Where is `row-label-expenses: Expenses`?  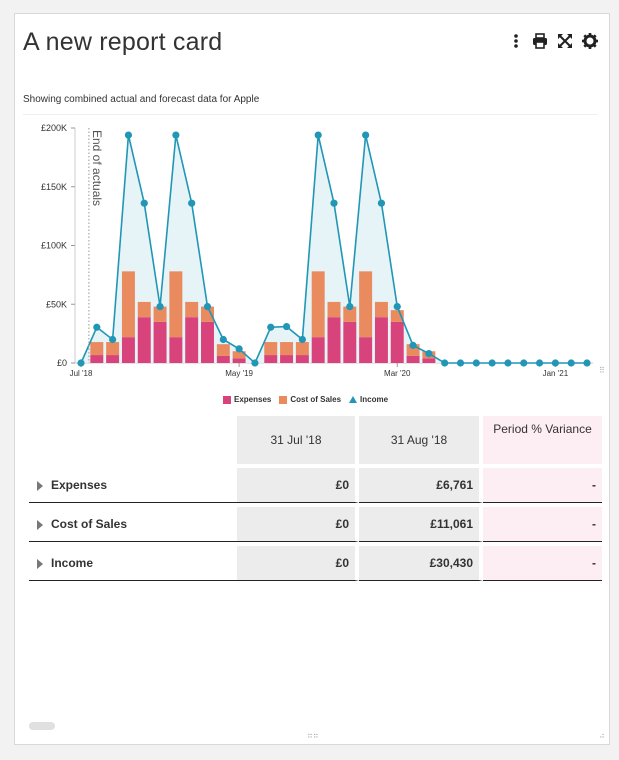
row-label-expenses: Expenses is located at coordinates (133, 485).